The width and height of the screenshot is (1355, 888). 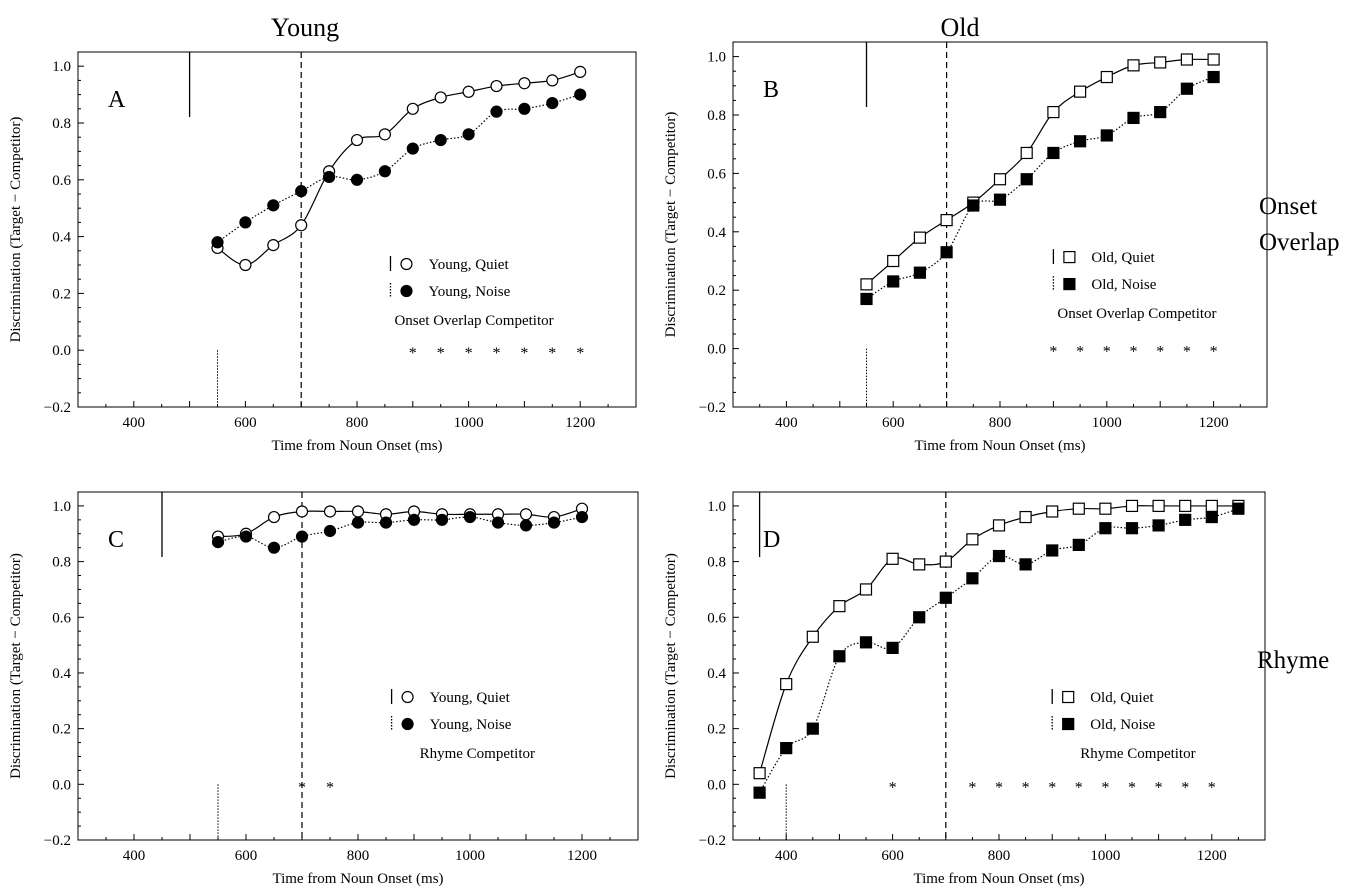 I want to click on panel-letter: B, so click(x=771, y=90).